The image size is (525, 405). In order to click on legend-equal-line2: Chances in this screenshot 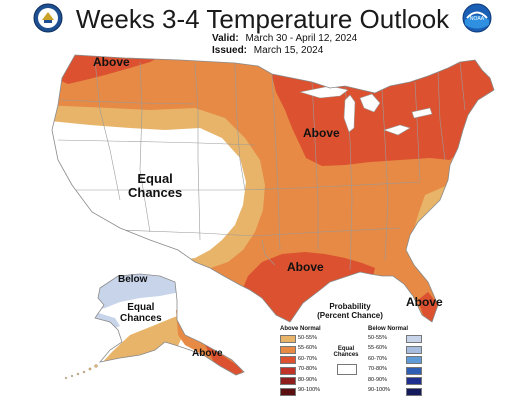, I will do `click(346, 355)`.